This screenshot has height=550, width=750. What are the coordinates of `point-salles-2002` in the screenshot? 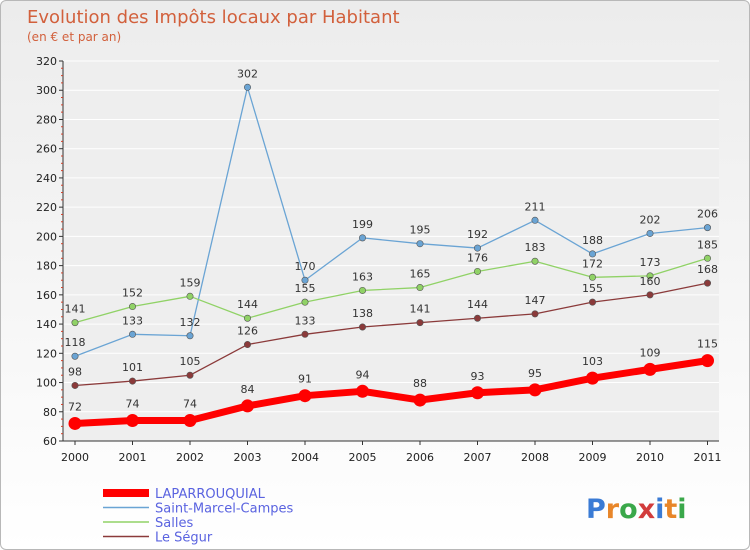 It's located at (190, 296).